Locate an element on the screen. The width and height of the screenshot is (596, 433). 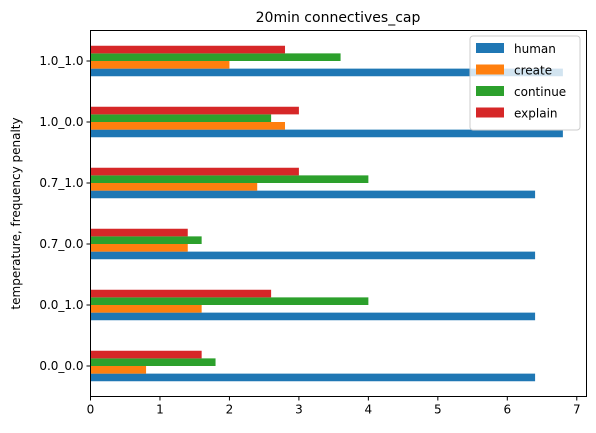
bar-continue-1.0_1.0 is located at coordinates (215, 57).